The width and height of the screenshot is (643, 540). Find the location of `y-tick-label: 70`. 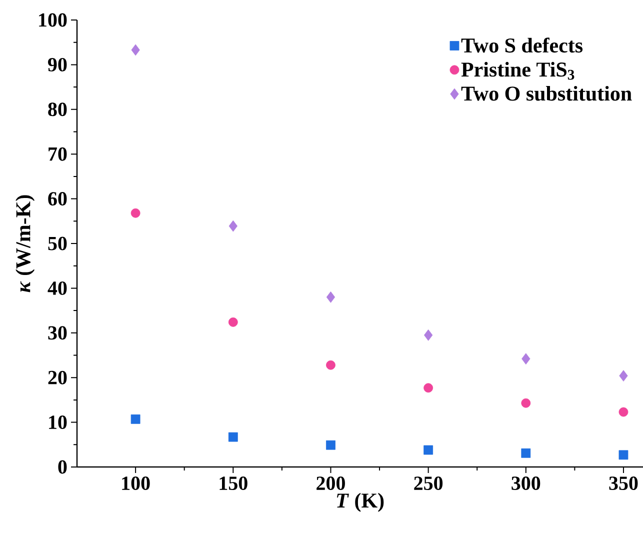

y-tick-label: 70 is located at coordinates (57, 154).